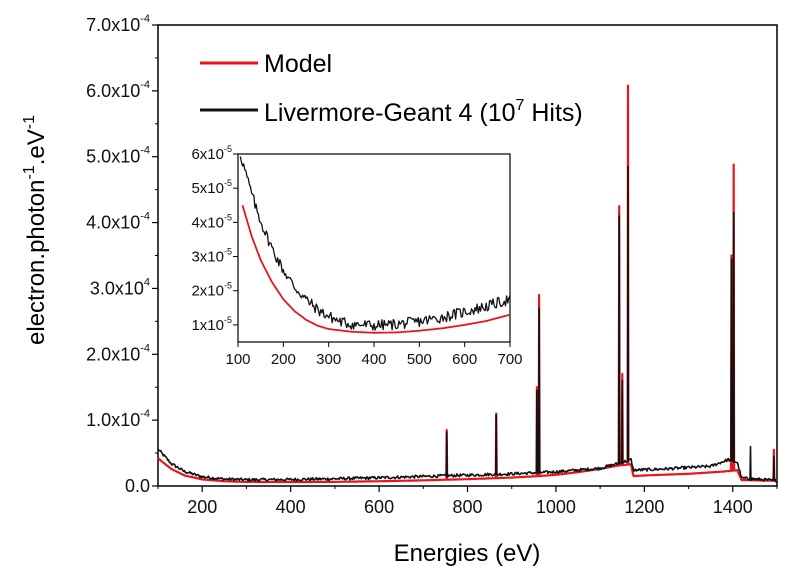 The image size is (799, 572). Describe the element at coordinates (29, 122) in the screenshot. I see `y-axis-title-exp-2: -1` at that location.